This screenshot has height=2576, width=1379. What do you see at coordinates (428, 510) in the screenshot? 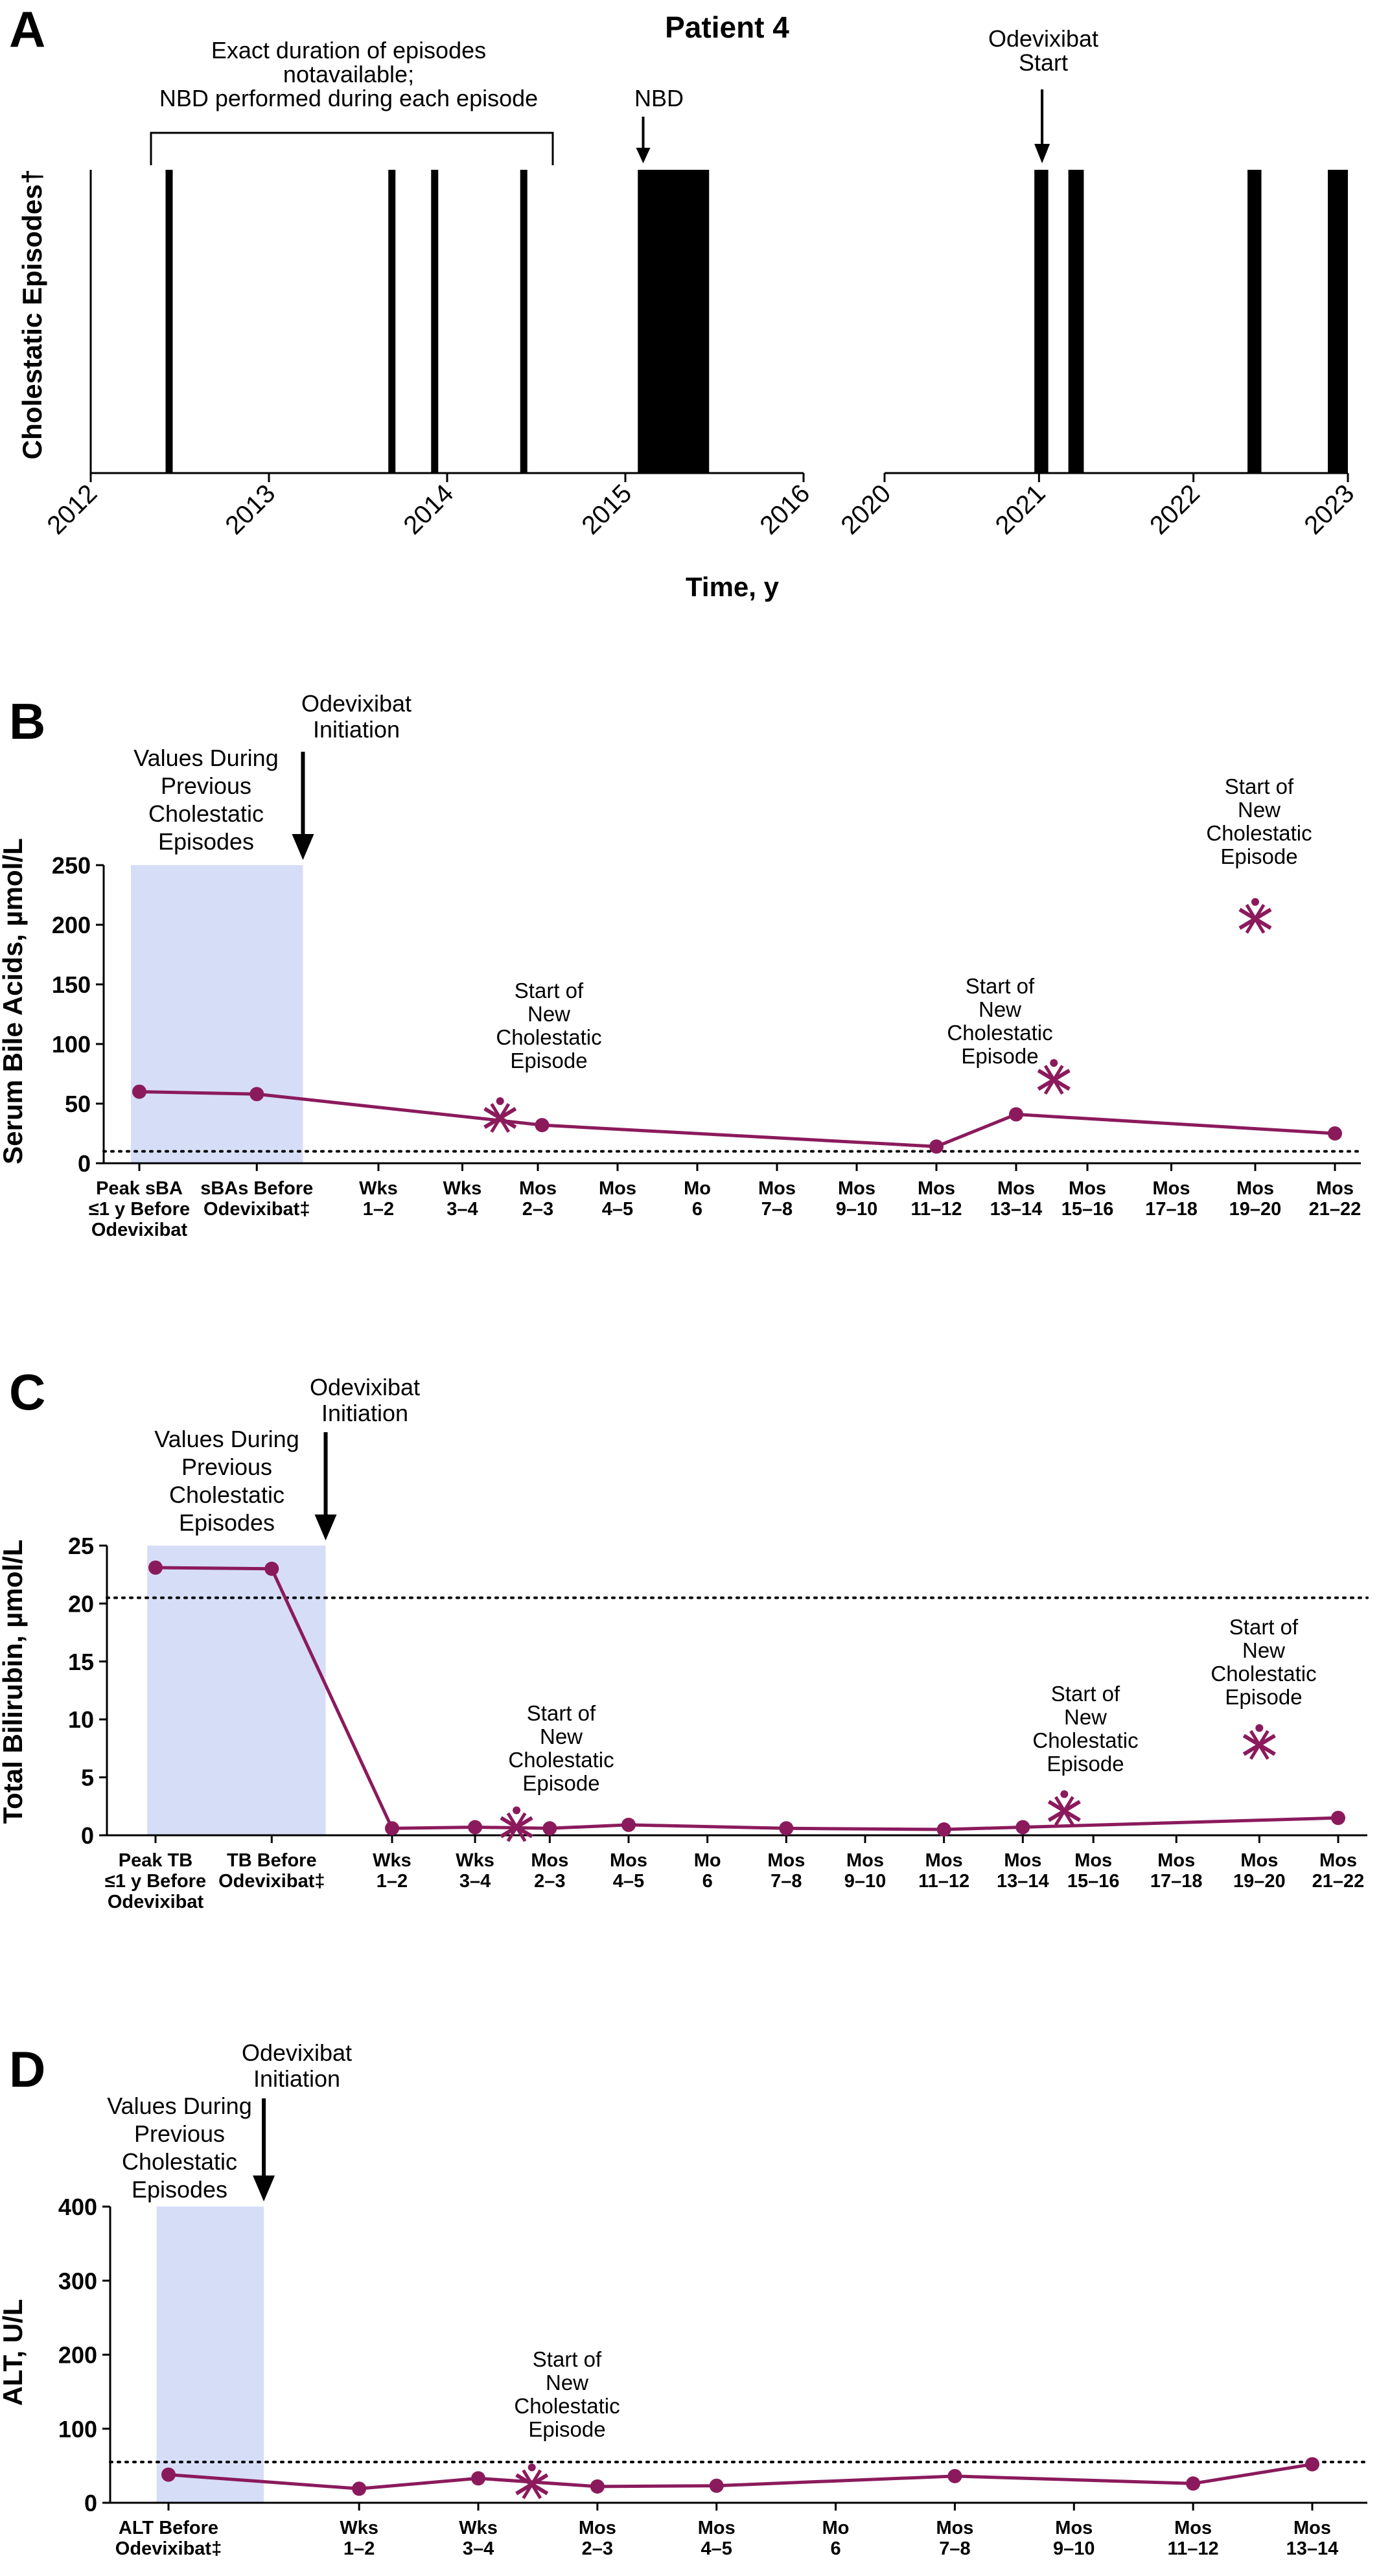
I see `panel-a-x-tick-label: 2014` at bounding box center [428, 510].